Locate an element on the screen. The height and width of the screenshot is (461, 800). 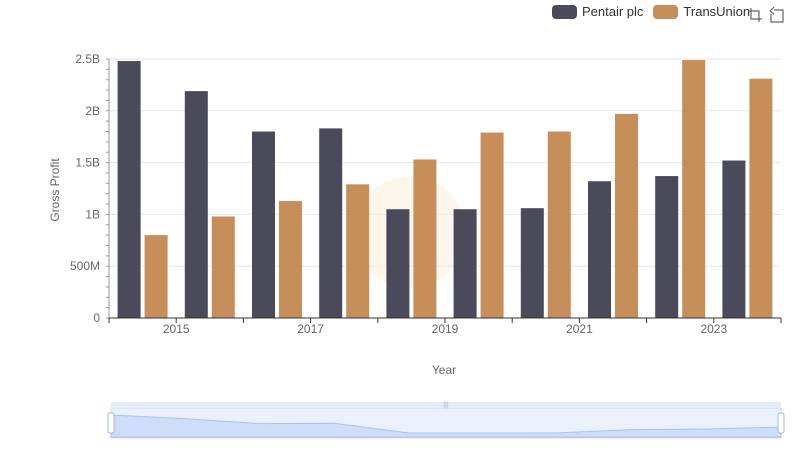
bar-pentair-2022 is located at coordinates (667, 247).